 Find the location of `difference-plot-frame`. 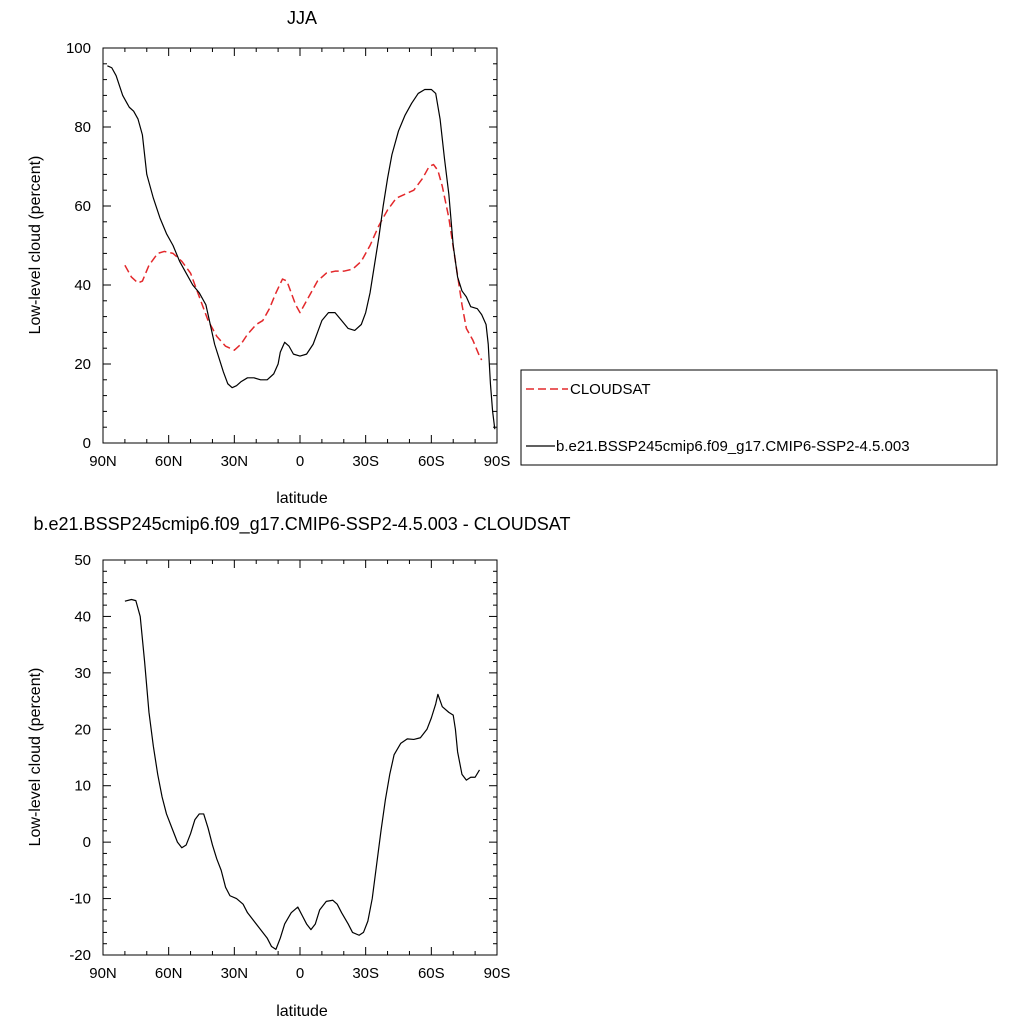

difference-plot-frame is located at coordinates (300, 757).